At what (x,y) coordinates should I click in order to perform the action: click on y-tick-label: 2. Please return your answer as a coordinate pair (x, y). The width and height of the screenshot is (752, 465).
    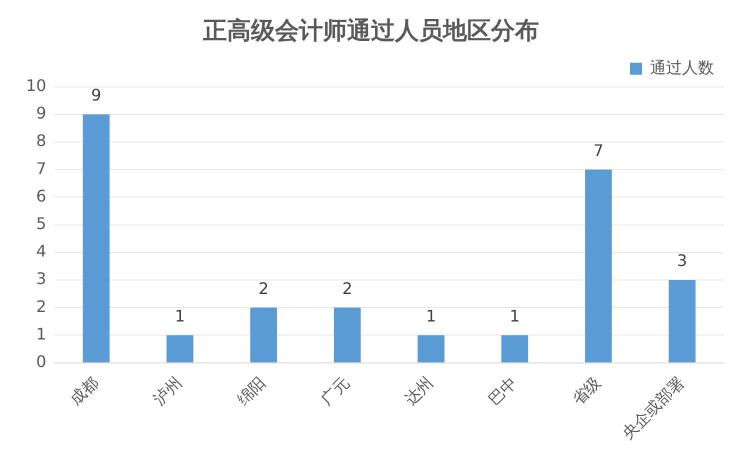
    Looking at the image, I should click on (41, 306).